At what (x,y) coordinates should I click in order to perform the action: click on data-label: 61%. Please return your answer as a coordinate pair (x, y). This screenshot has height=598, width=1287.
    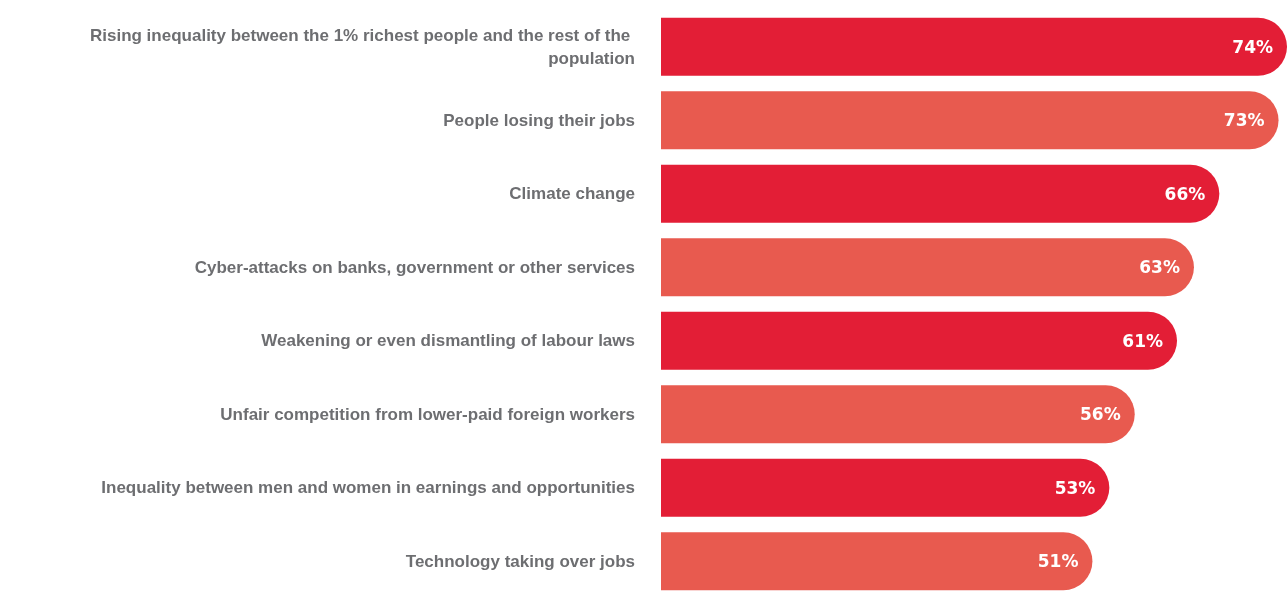
    Looking at the image, I should click on (1143, 340).